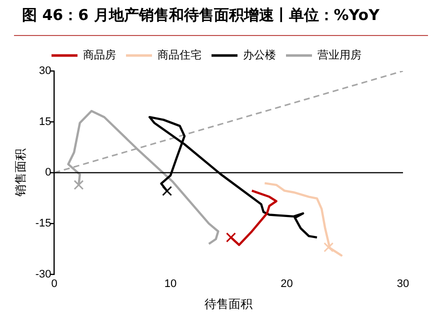 The width and height of the screenshot is (433, 324). What do you see at coordinates (48, 172) in the screenshot?
I see `y-tick-label: 0` at bounding box center [48, 172].